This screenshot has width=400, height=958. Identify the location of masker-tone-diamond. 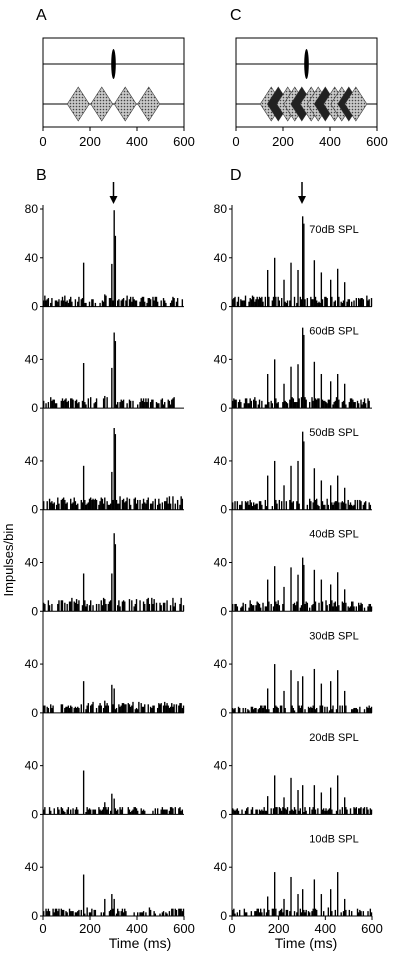
(356, 104).